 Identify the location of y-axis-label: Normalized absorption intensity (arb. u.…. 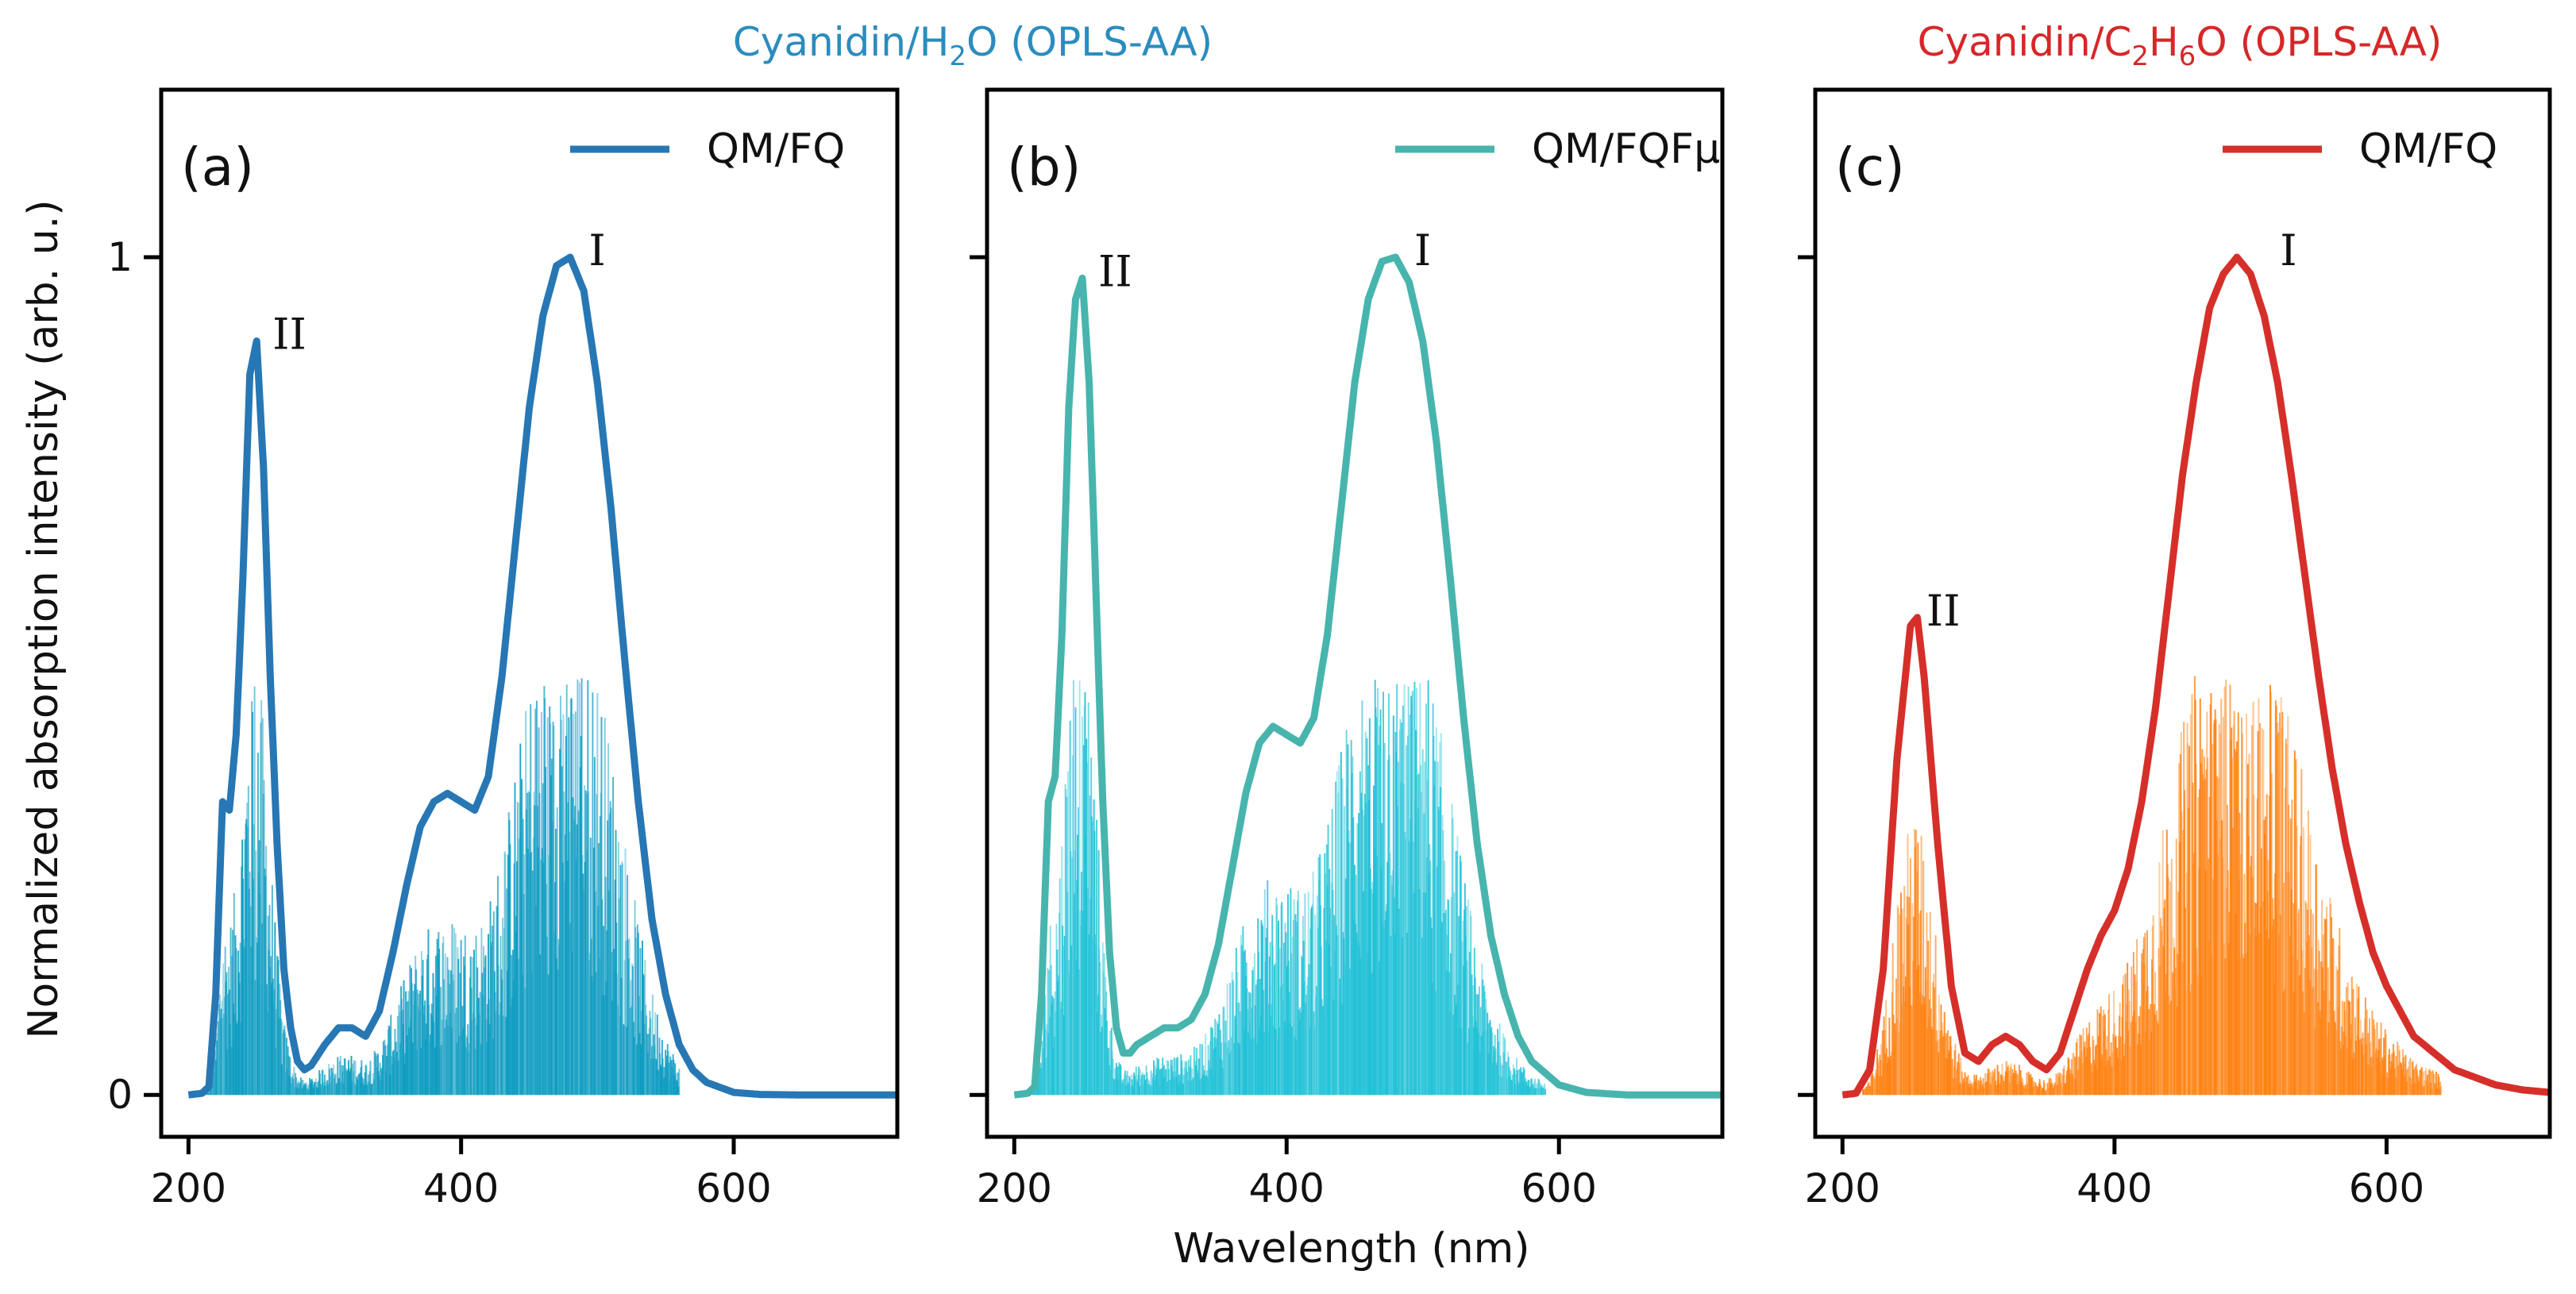
(43, 618).